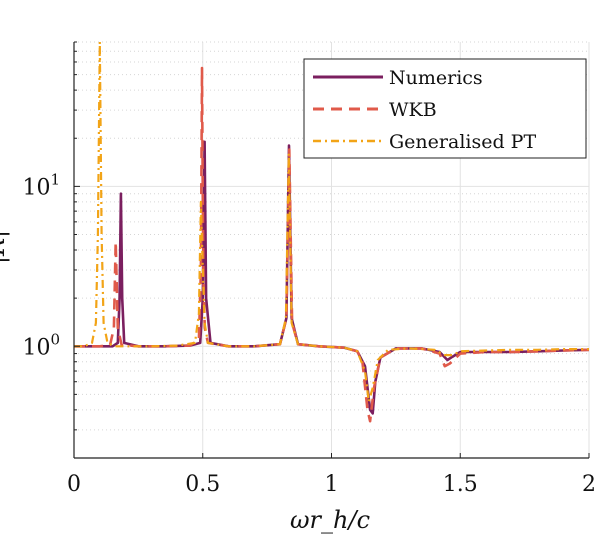  I want to click on x-tick-label: 0.5, so click(202, 484).